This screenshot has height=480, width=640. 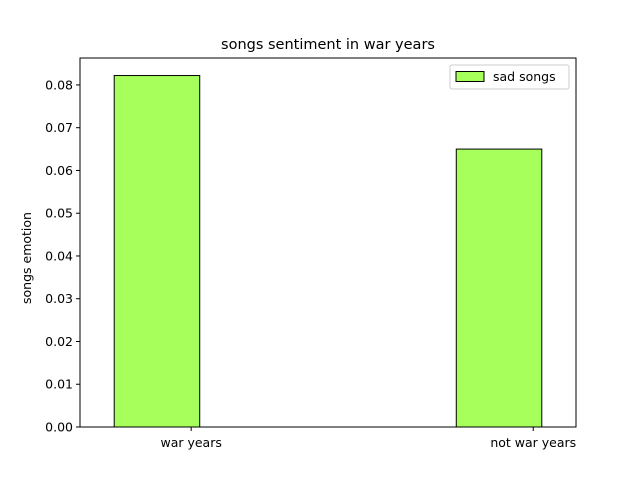 What do you see at coordinates (59, 255) in the screenshot?
I see `y-tick-label: 0.04` at bounding box center [59, 255].